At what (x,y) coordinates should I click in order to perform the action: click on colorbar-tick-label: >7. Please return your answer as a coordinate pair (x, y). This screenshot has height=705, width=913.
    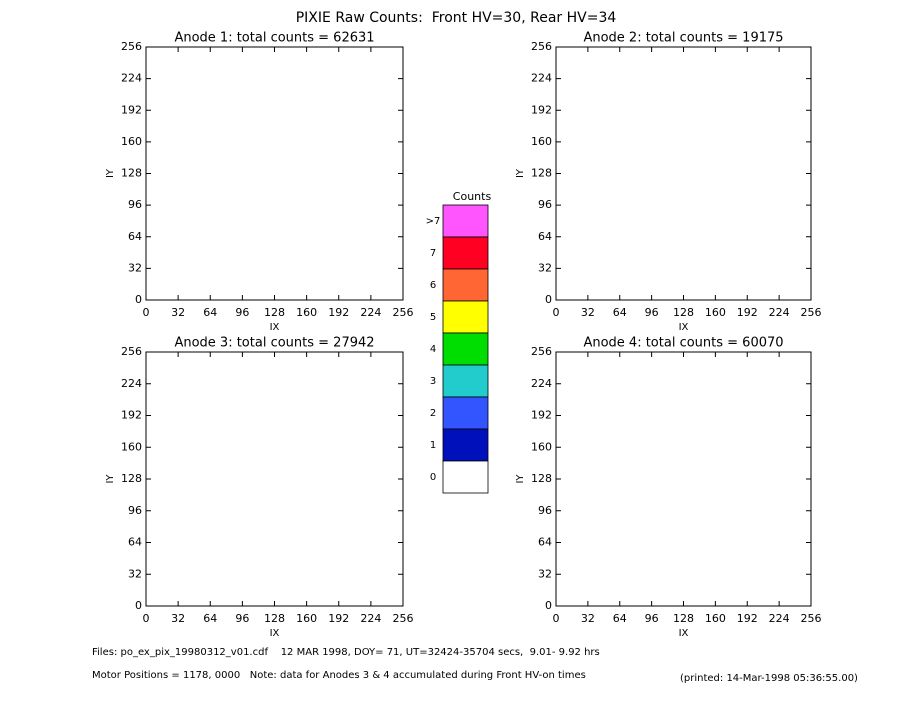
    Looking at the image, I should click on (433, 221).